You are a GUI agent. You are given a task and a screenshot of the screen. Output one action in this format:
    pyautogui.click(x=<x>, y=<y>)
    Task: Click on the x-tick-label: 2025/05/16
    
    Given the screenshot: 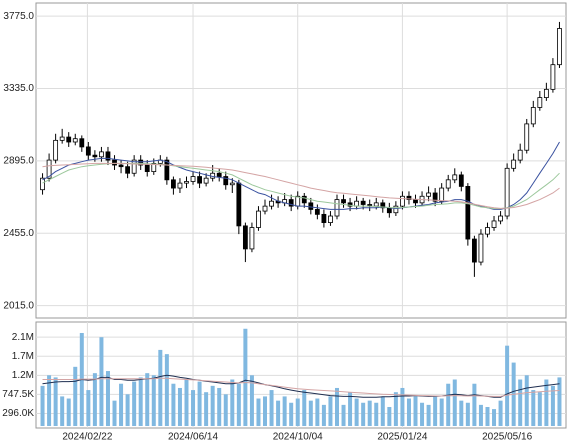 What is the action you would take?
    pyautogui.click(x=507, y=437)
    